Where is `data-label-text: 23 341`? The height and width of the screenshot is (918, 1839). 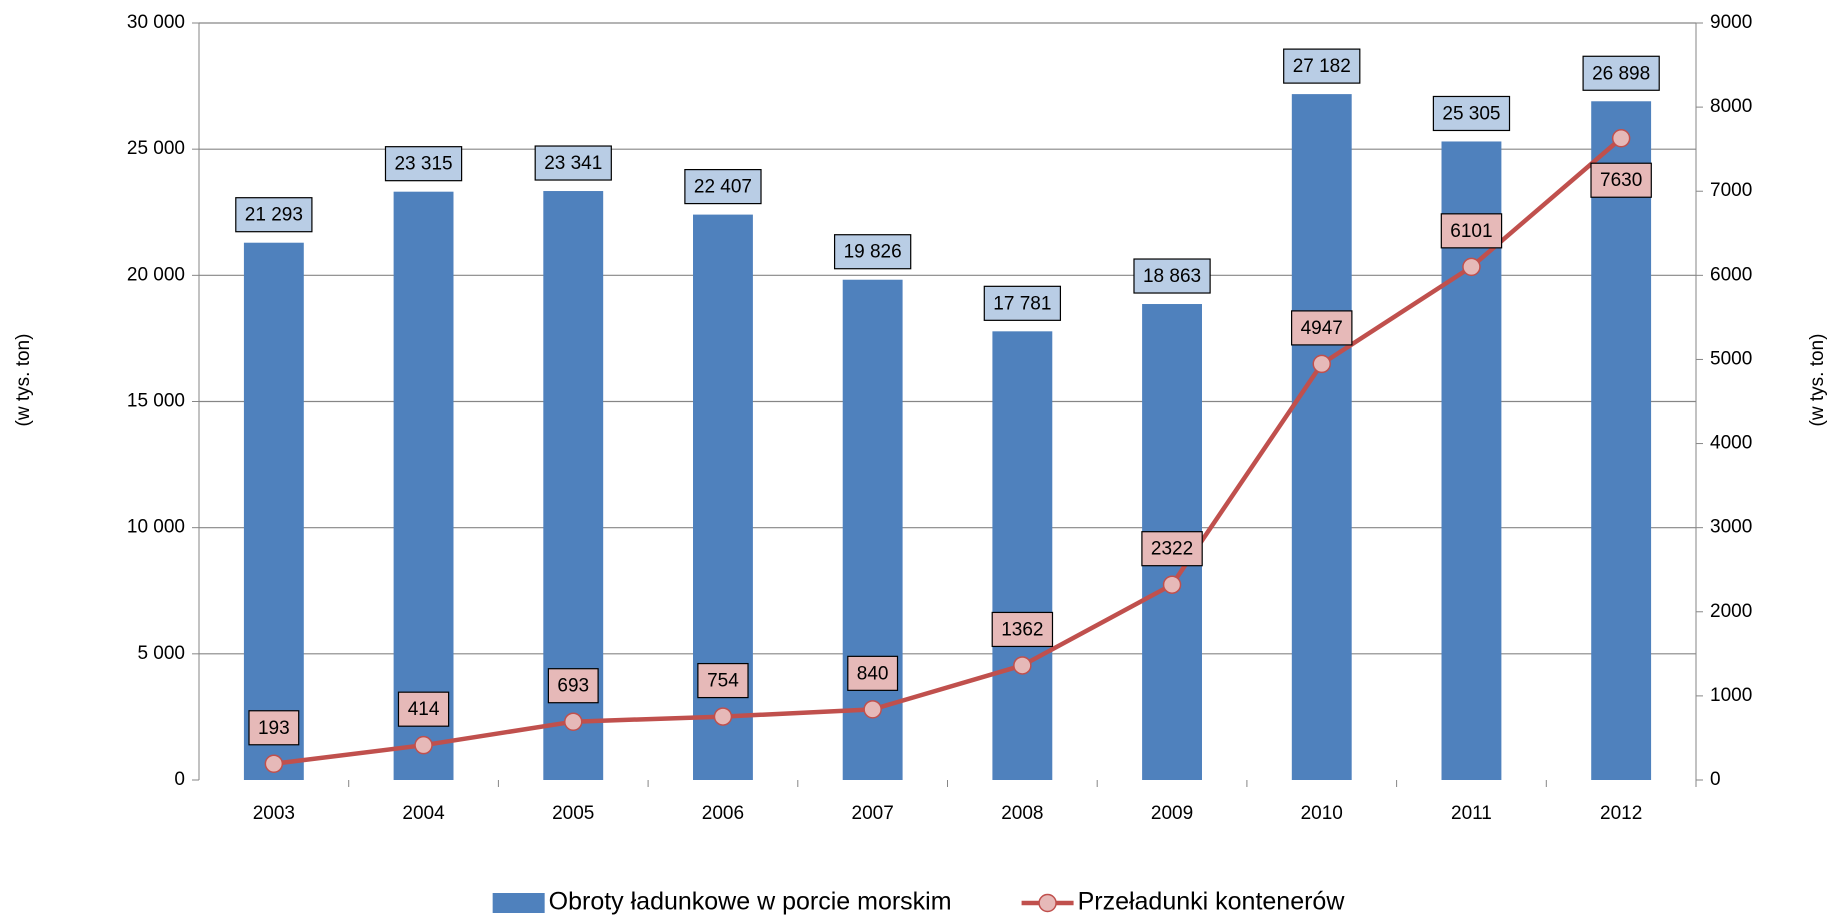 data-label-text: 23 341 is located at coordinates (573, 163).